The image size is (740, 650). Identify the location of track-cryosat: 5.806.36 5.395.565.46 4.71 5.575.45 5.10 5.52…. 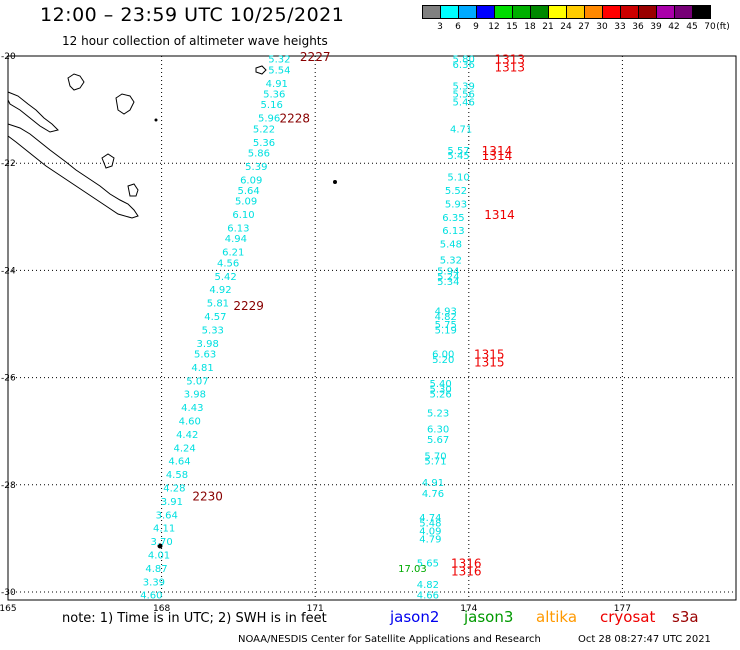
(461, 327).